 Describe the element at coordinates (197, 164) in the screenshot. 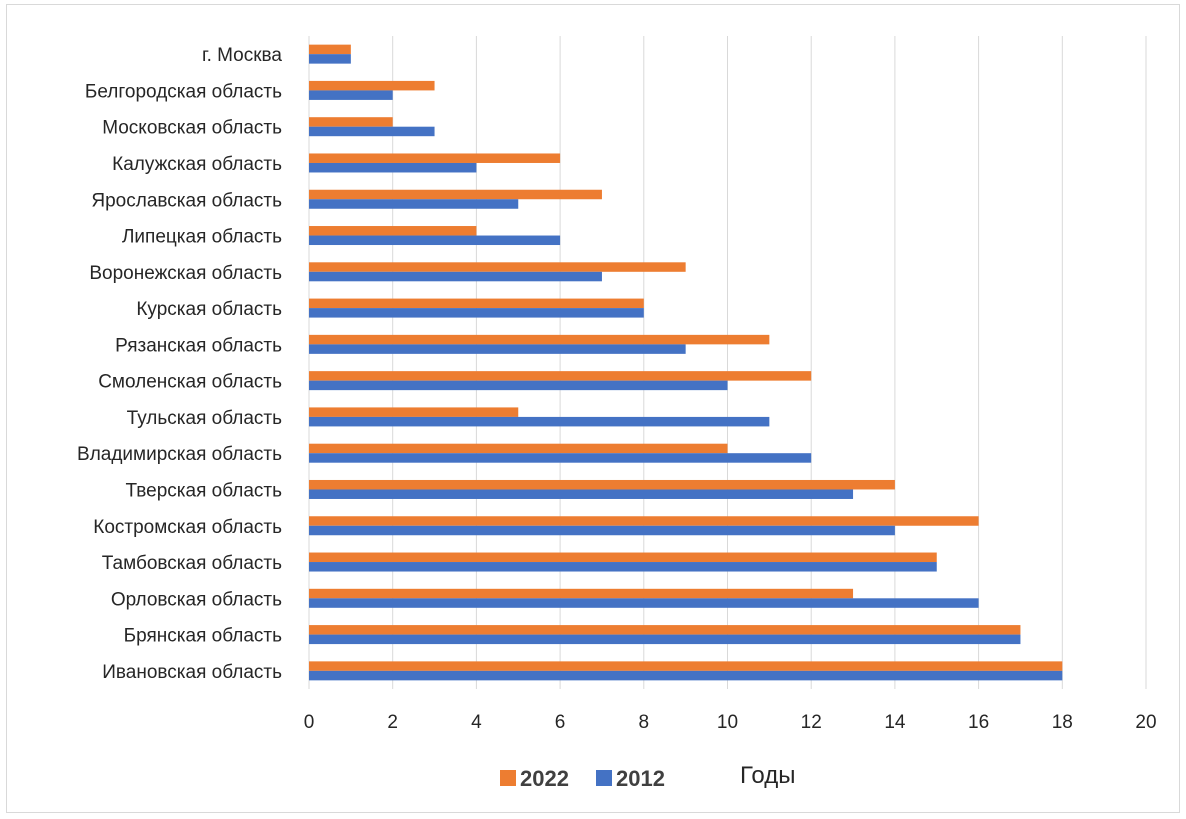

I see `category-label: Калужская область` at that location.